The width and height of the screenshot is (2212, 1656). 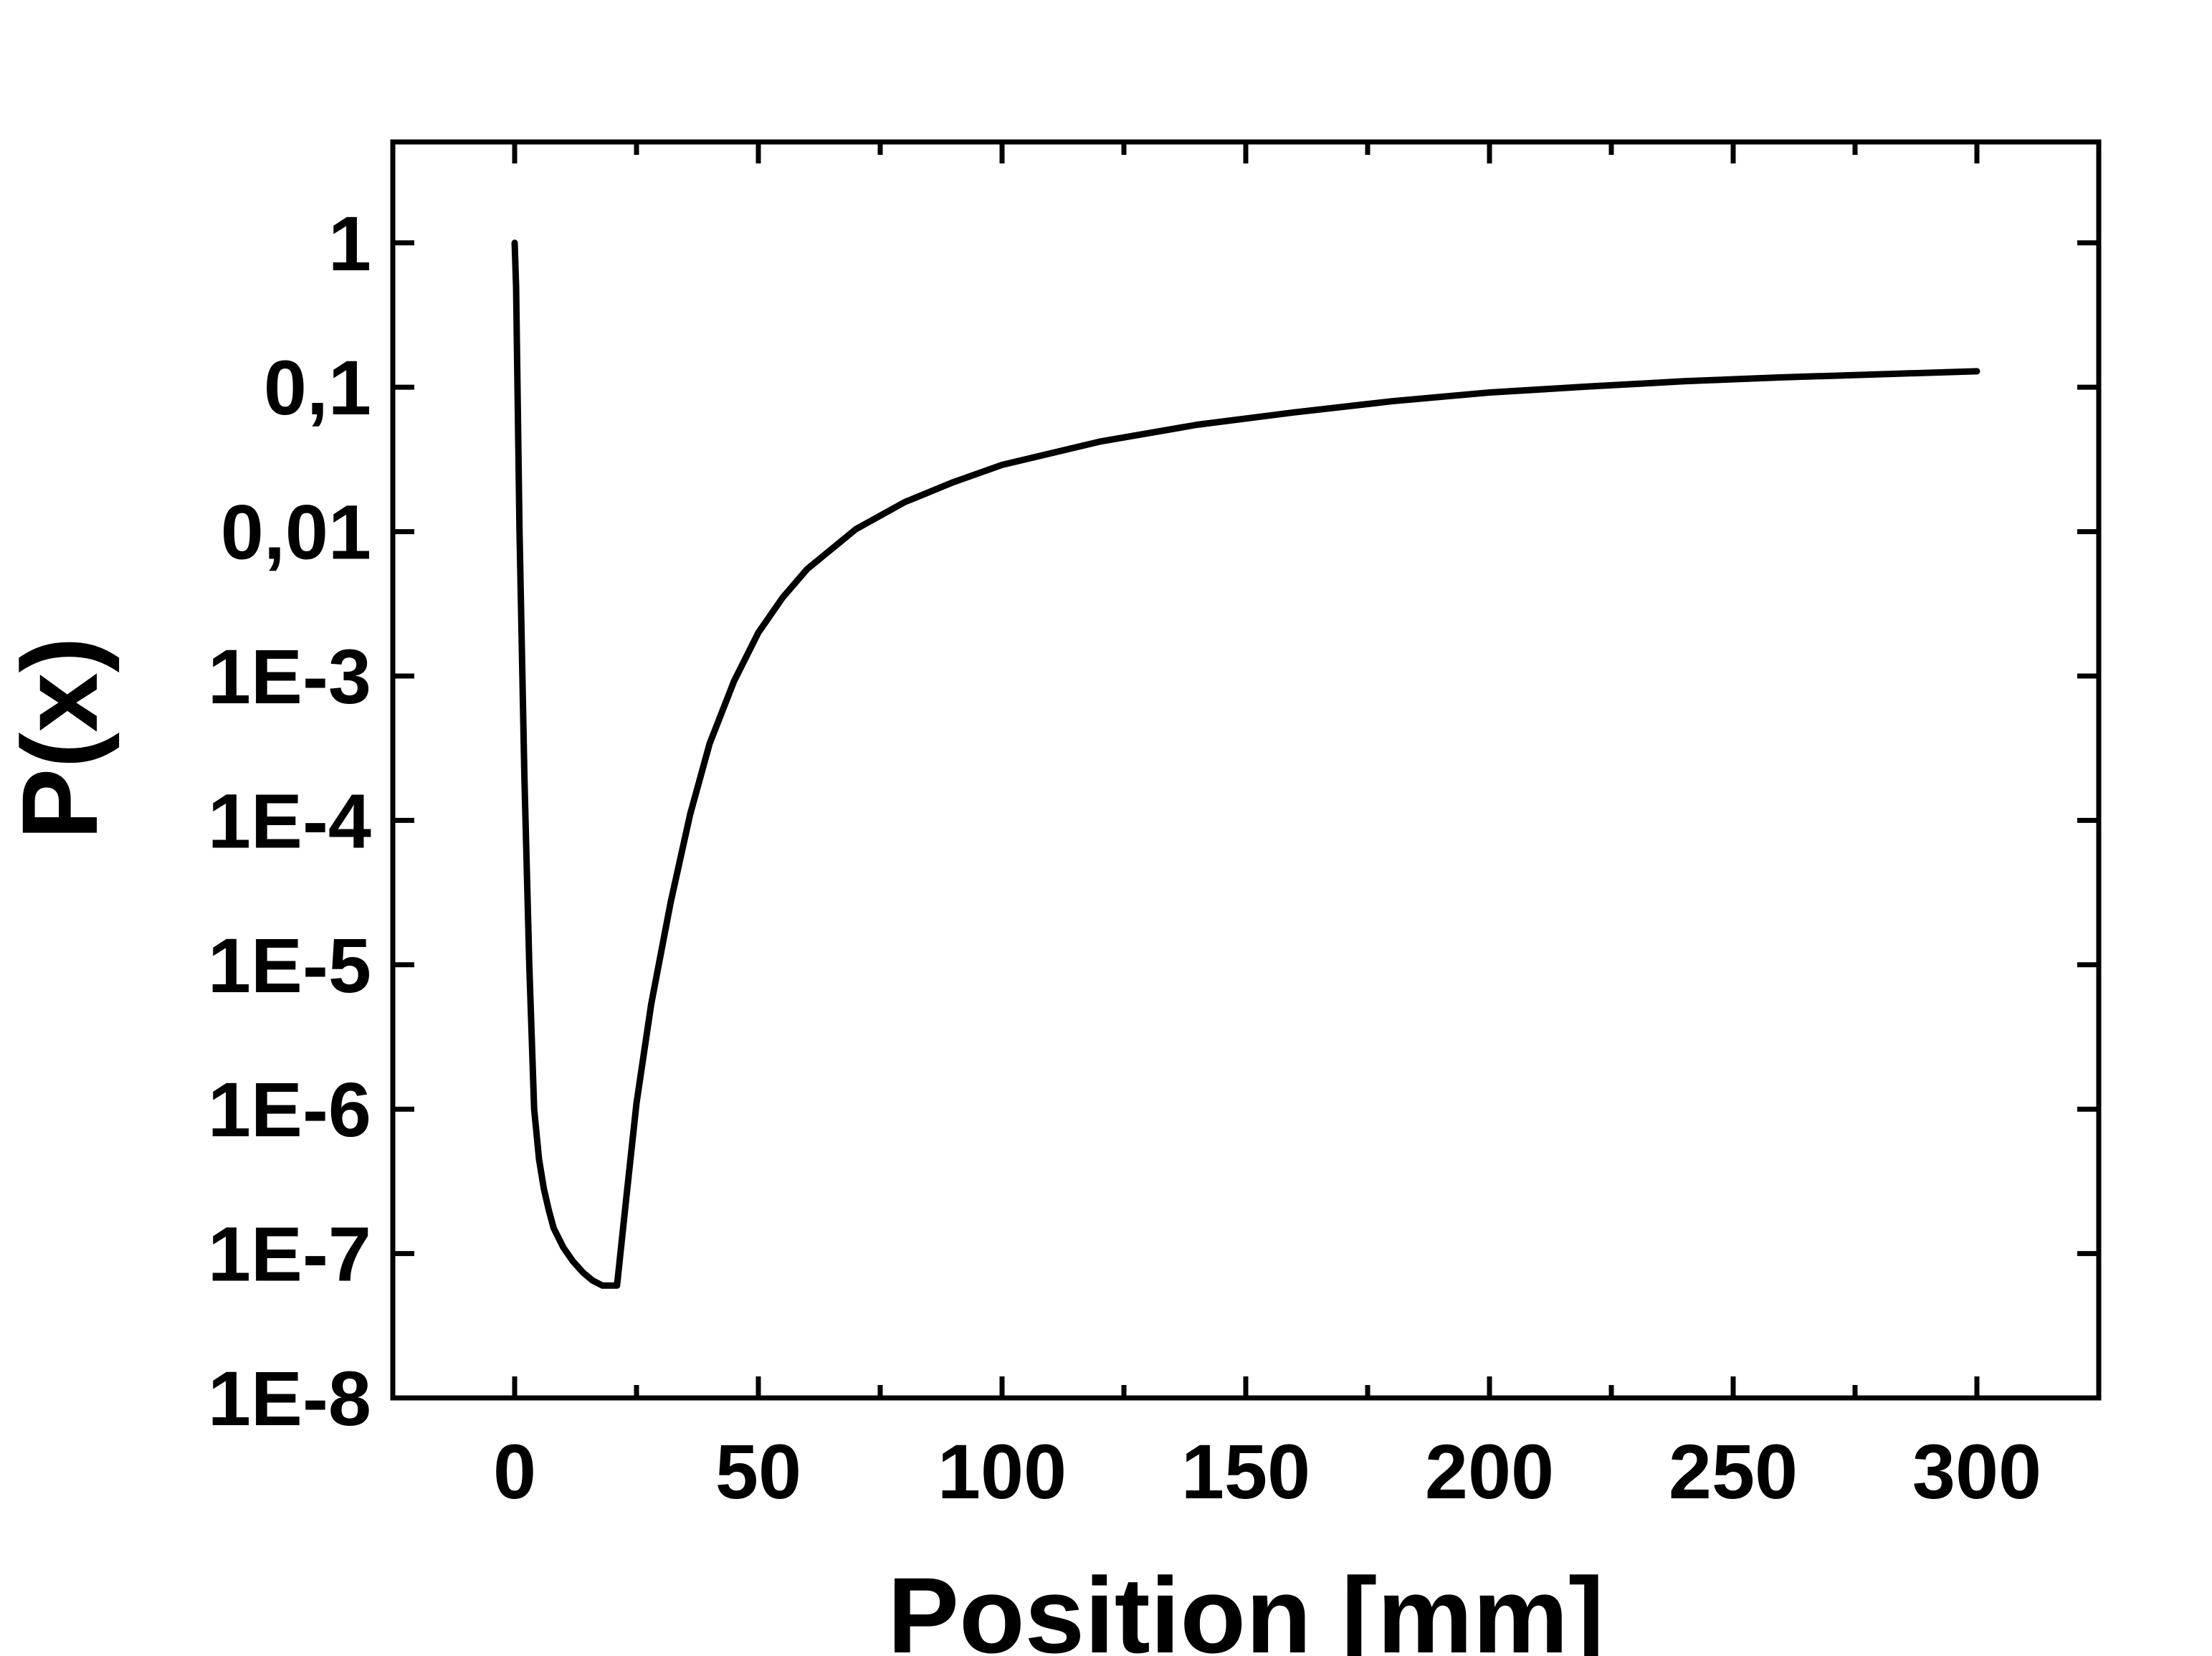 I want to click on x-tick-label: 100, so click(x=1003, y=1471).